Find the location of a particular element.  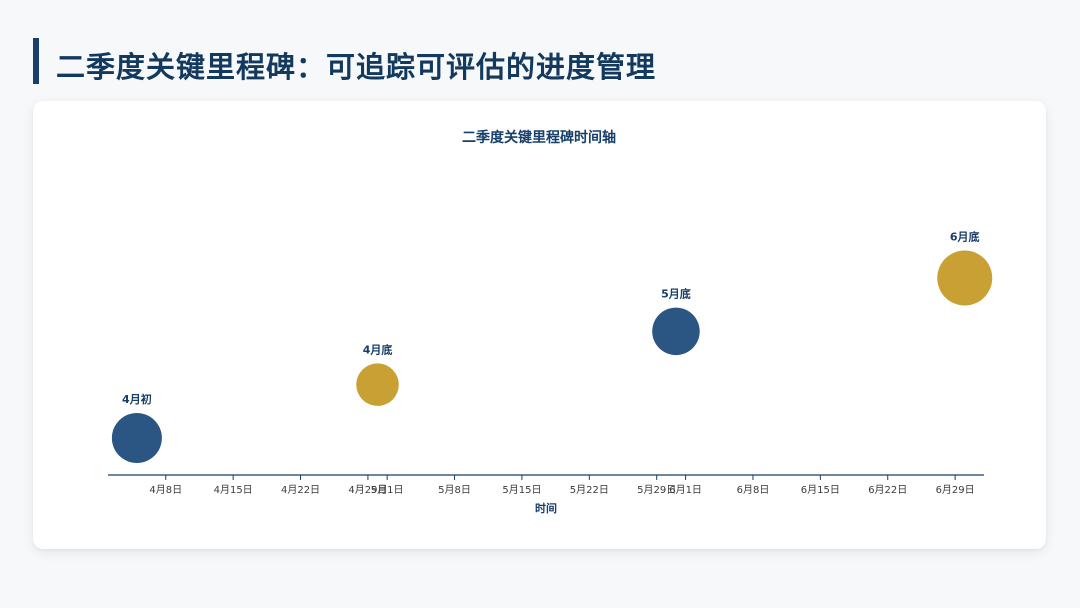

x-tick-label: 6月1日 is located at coordinates (685, 490).